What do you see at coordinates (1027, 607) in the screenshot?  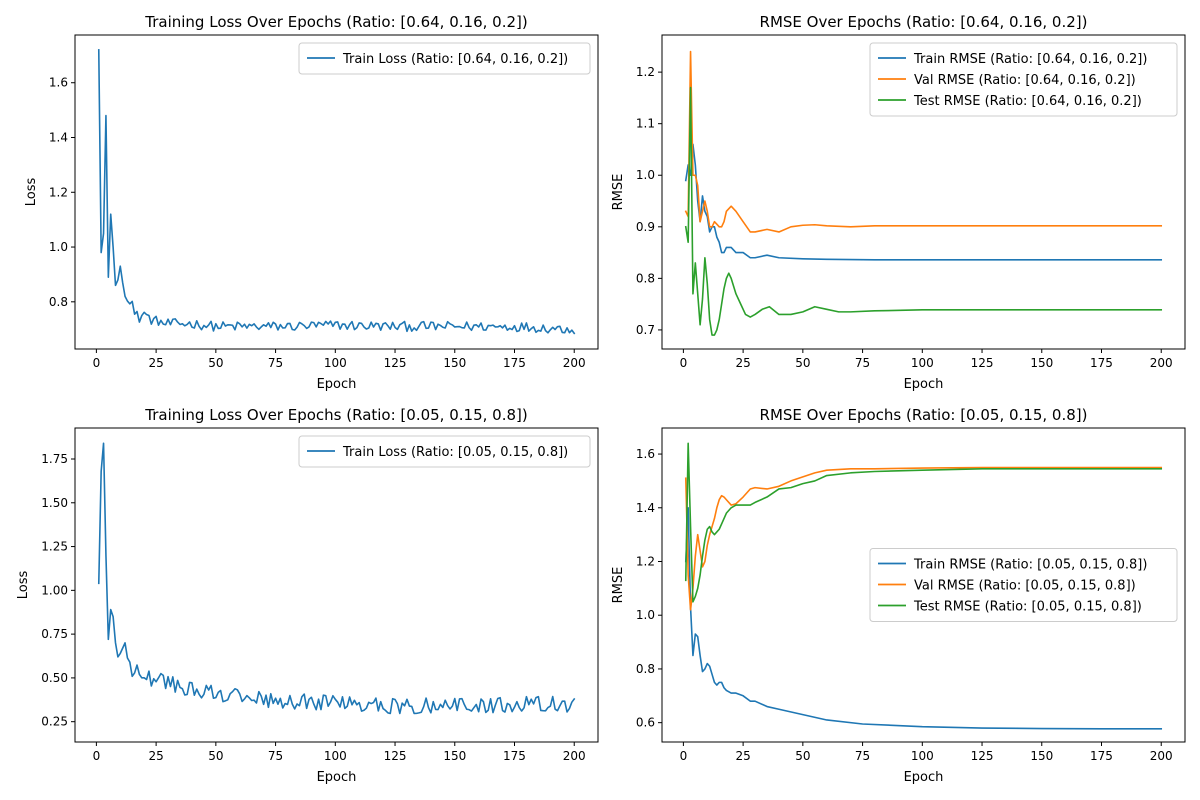 I see `legend-entry: Test RMSE (Ratio: [0.05, 0.15, 0.8])` at bounding box center [1027, 607].